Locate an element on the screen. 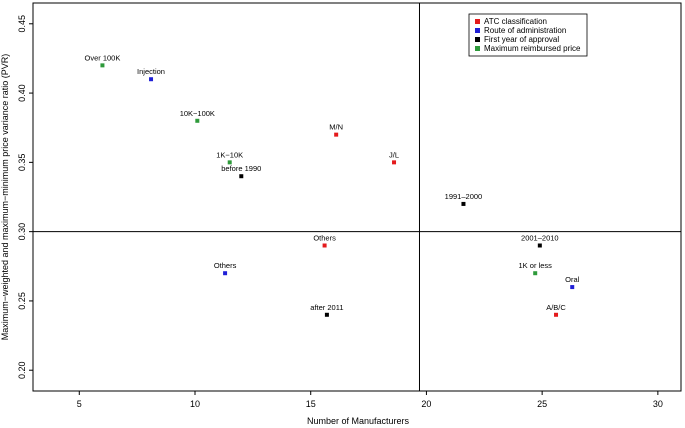  x-tick-label: 25 is located at coordinates (542, 404).